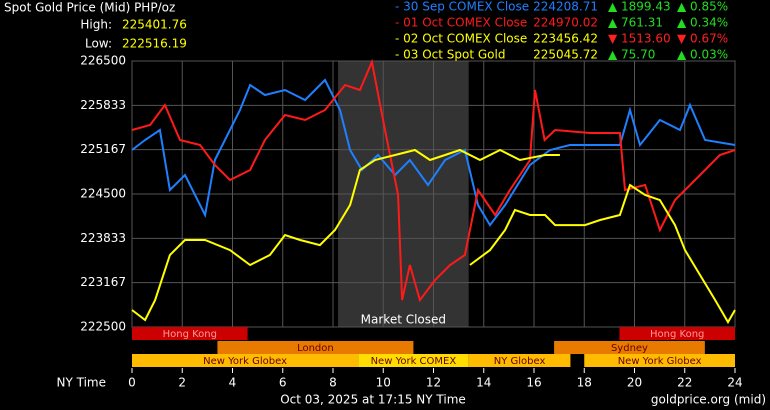  I want to click on low-label: Low:, so click(98, 44).